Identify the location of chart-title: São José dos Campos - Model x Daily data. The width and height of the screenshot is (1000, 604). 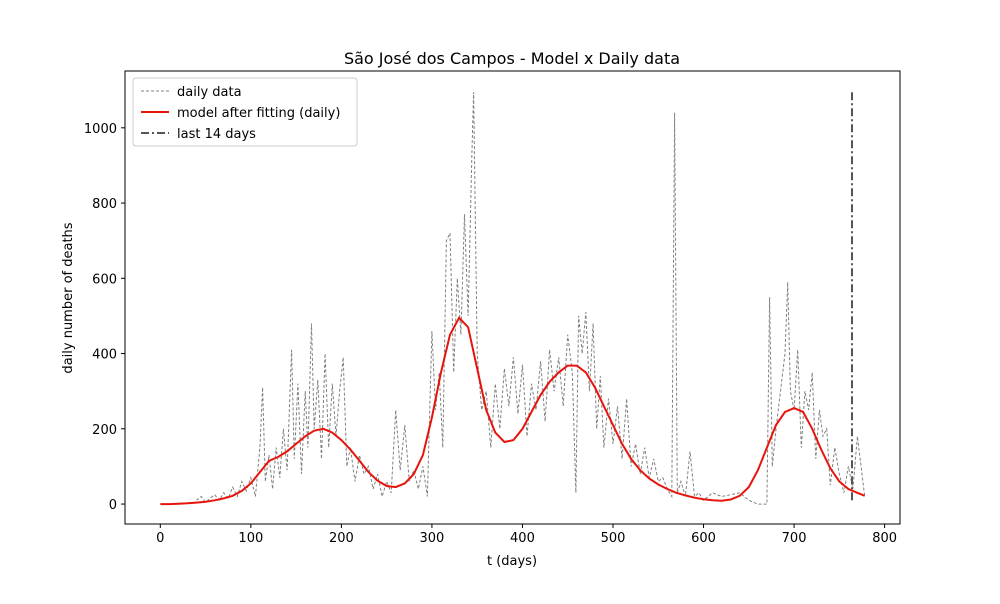
(512, 58).